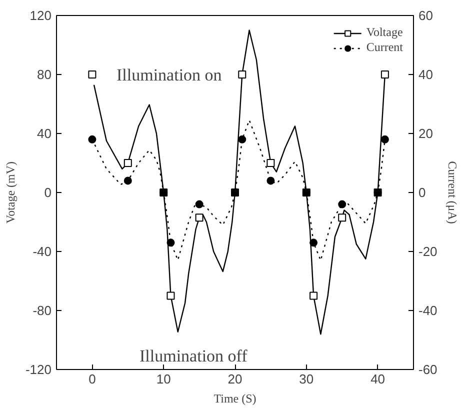 This screenshot has height=408, width=462. Describe the element at coordinates (42, 251) in the screenshot. I see `y-tick-label: -40` at that location.